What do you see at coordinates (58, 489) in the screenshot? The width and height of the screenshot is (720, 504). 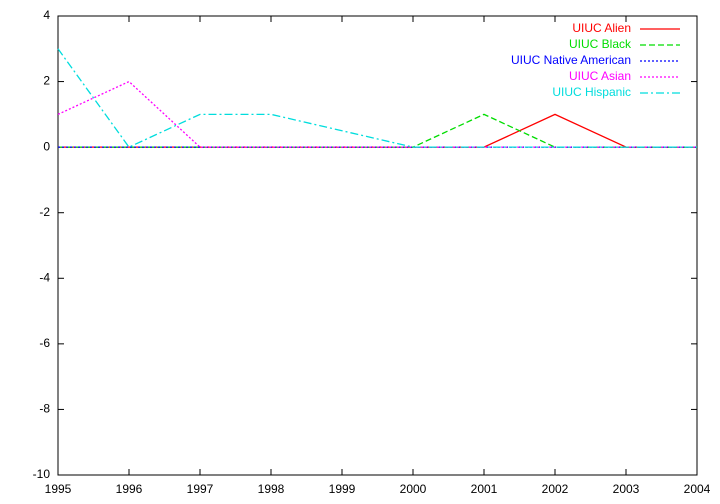 I see `x-tick-label: 1995` at bounding box center [58, 489].